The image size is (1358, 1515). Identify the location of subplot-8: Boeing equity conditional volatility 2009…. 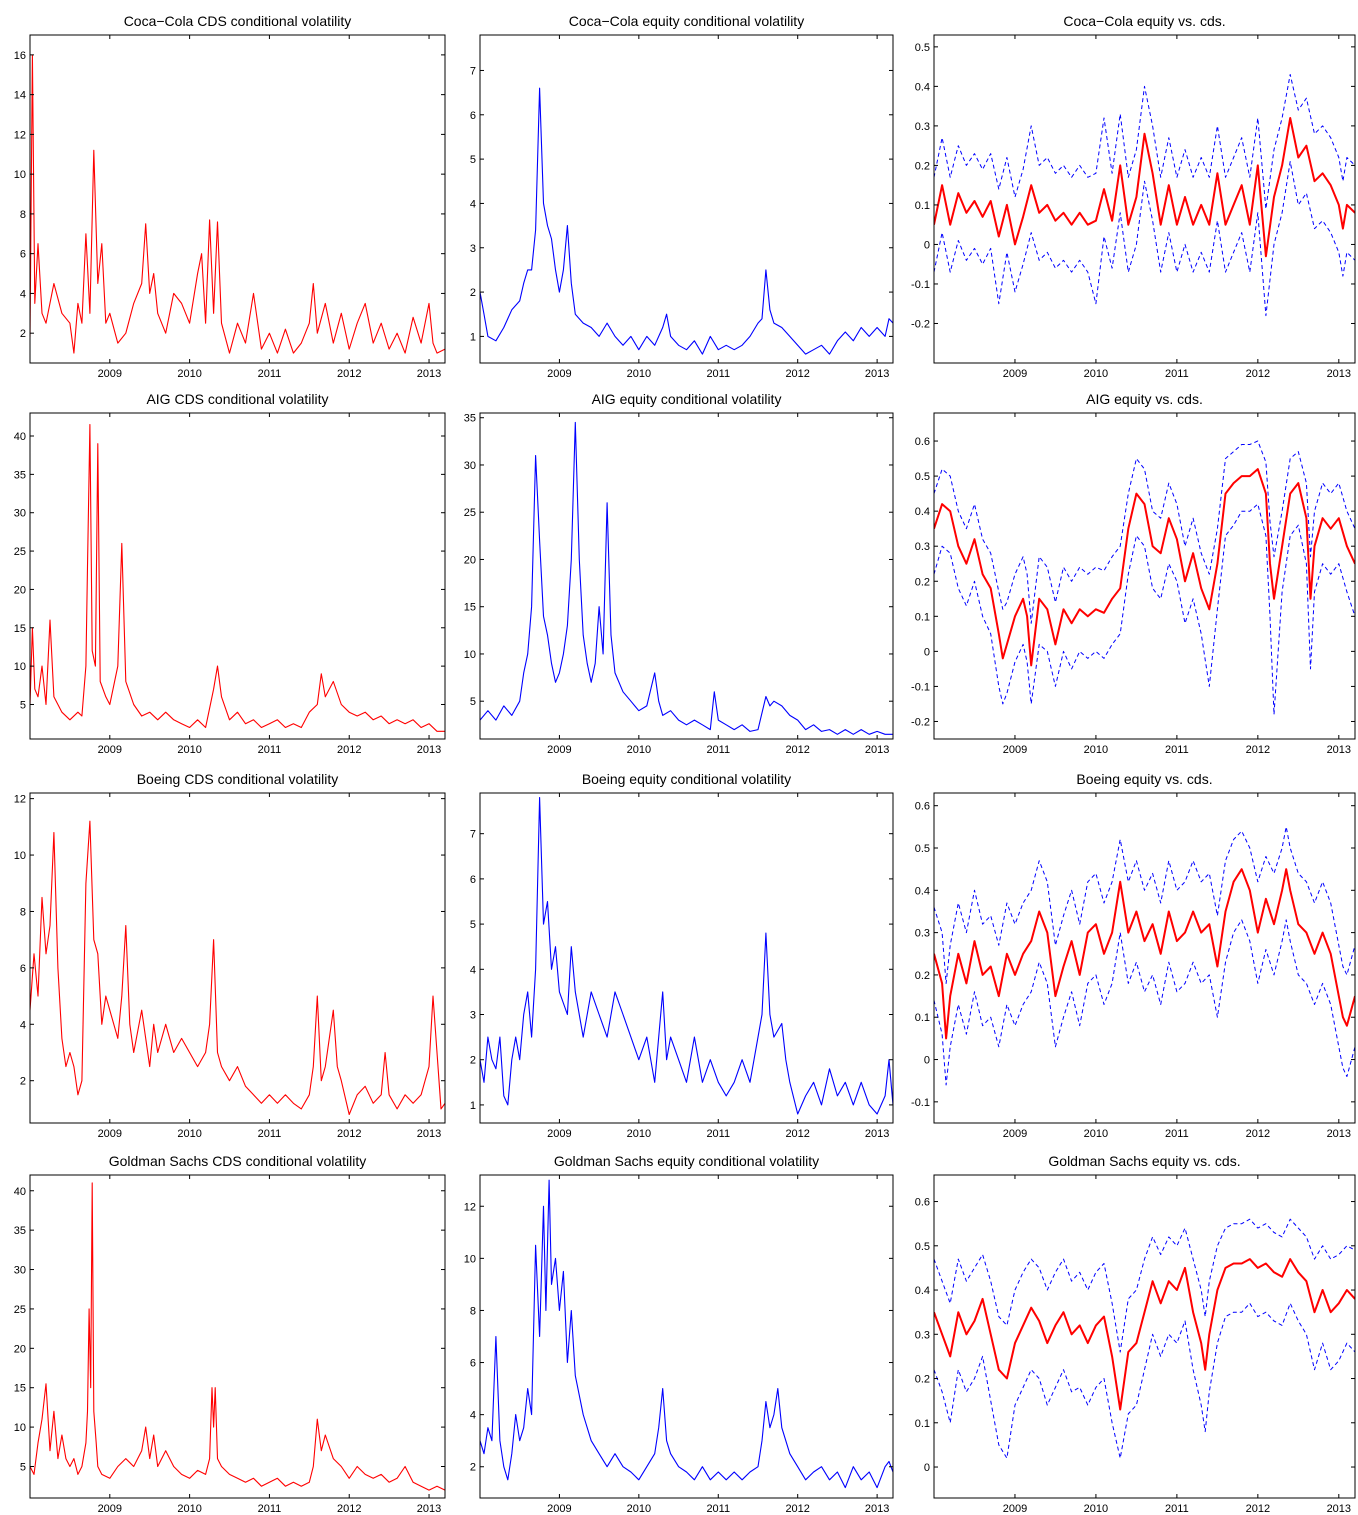
(682, 955).